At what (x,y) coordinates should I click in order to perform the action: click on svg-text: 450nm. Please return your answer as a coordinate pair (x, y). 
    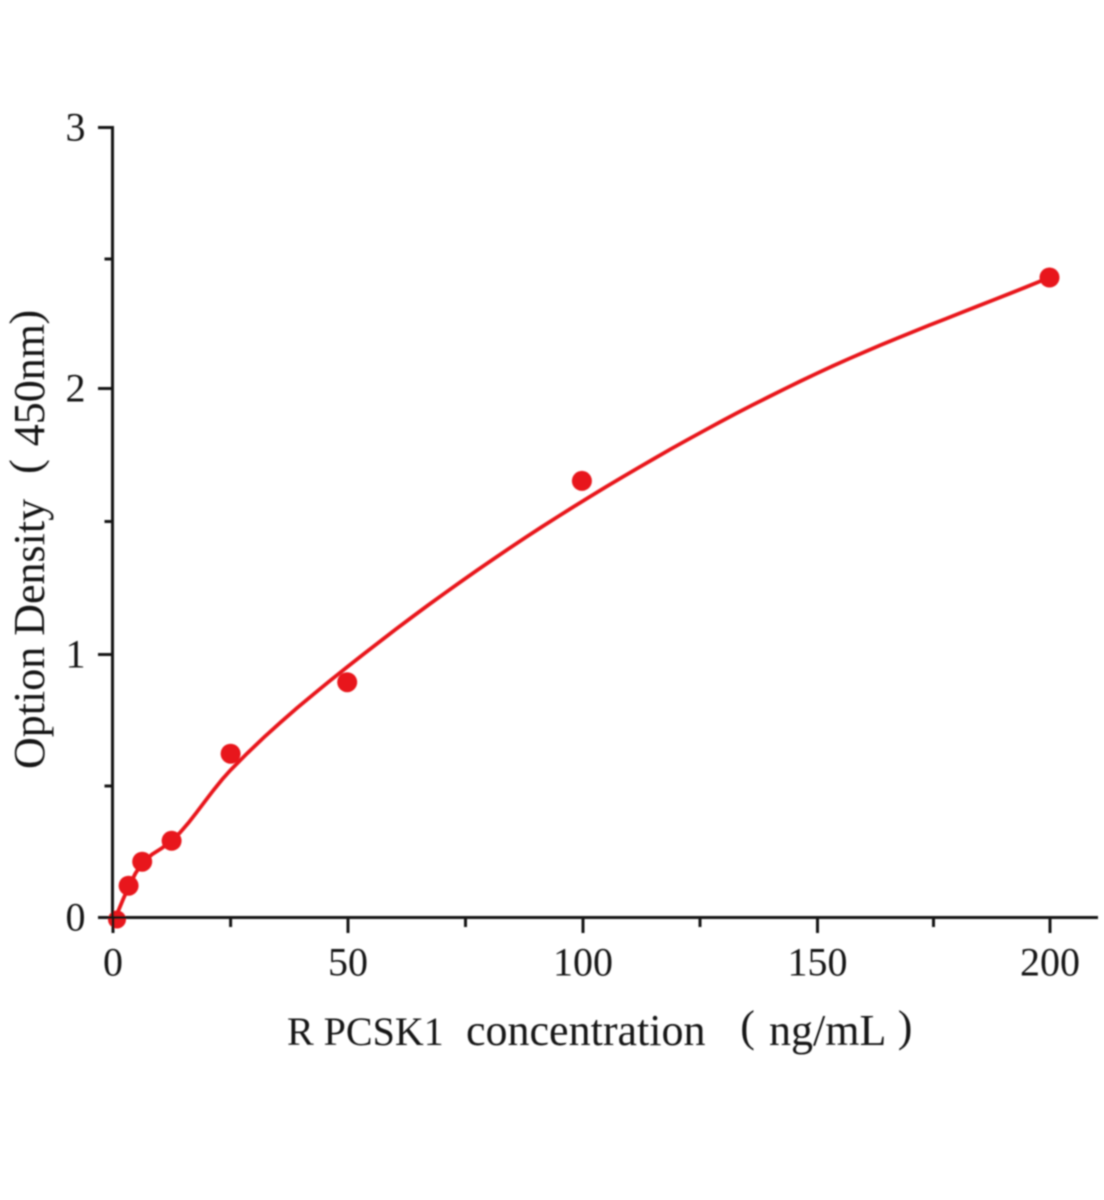
    Looking at the image, I should click on (29, 385).